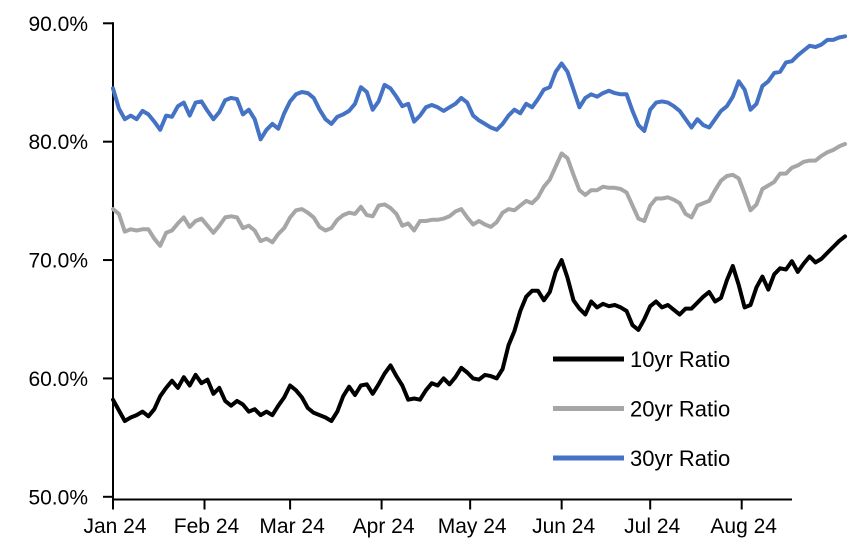 This screenshot has height=551, width=852. Describe the element at coordinates (384, 526) in the screenshot. I see `x-tick-label: Apr 24` at that location.